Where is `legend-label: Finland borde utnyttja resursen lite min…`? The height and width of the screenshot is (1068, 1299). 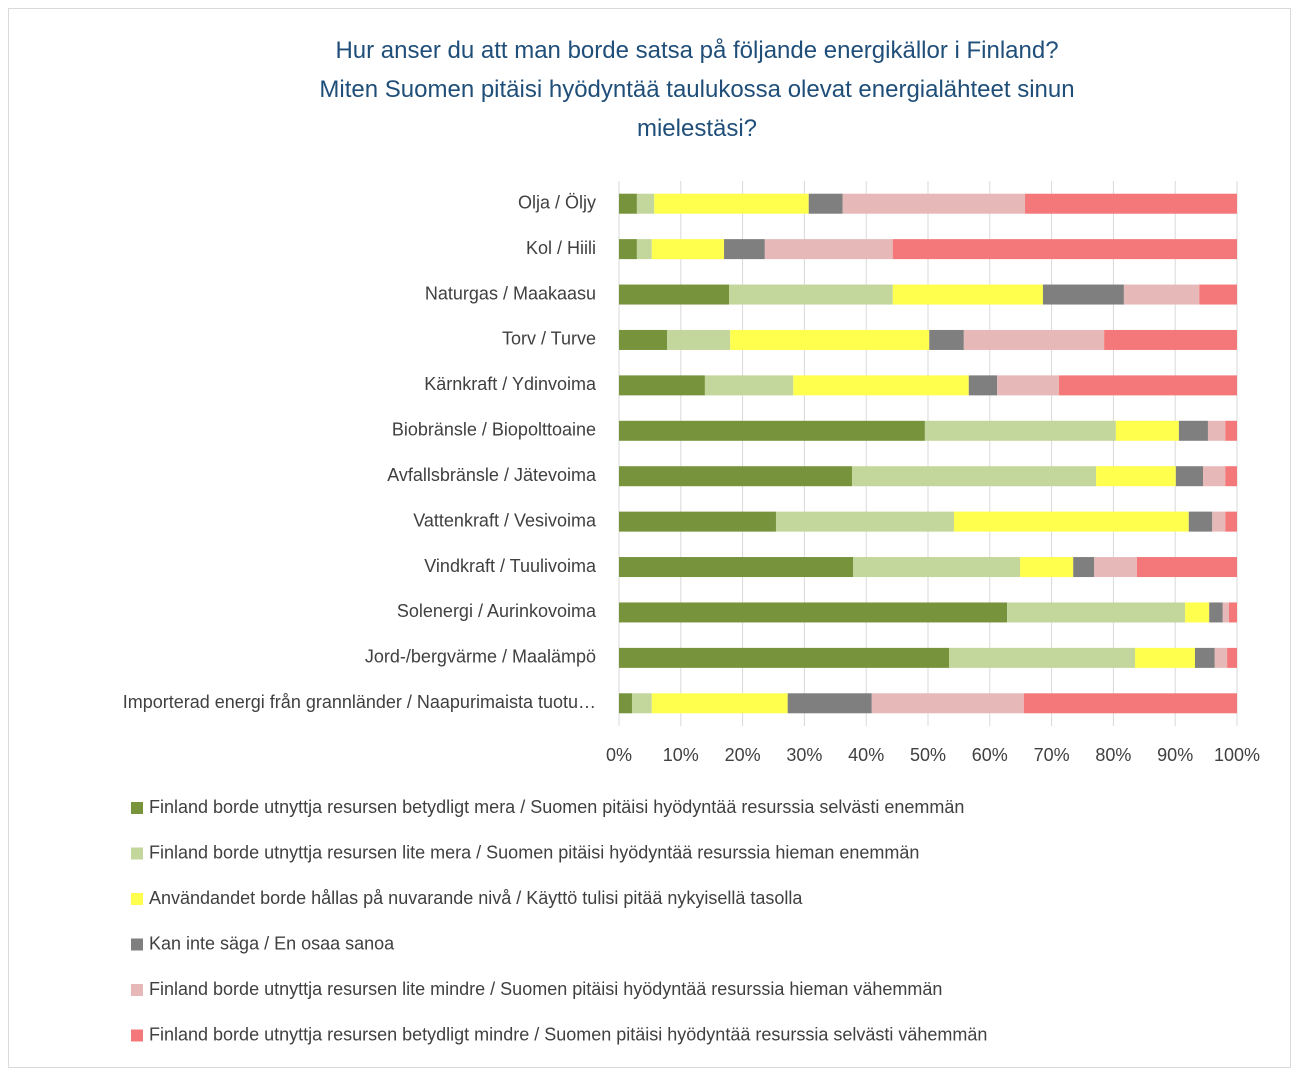 legend-label: Finland borde utnyttja resursen lite min… is located at coordinates (545, 989).